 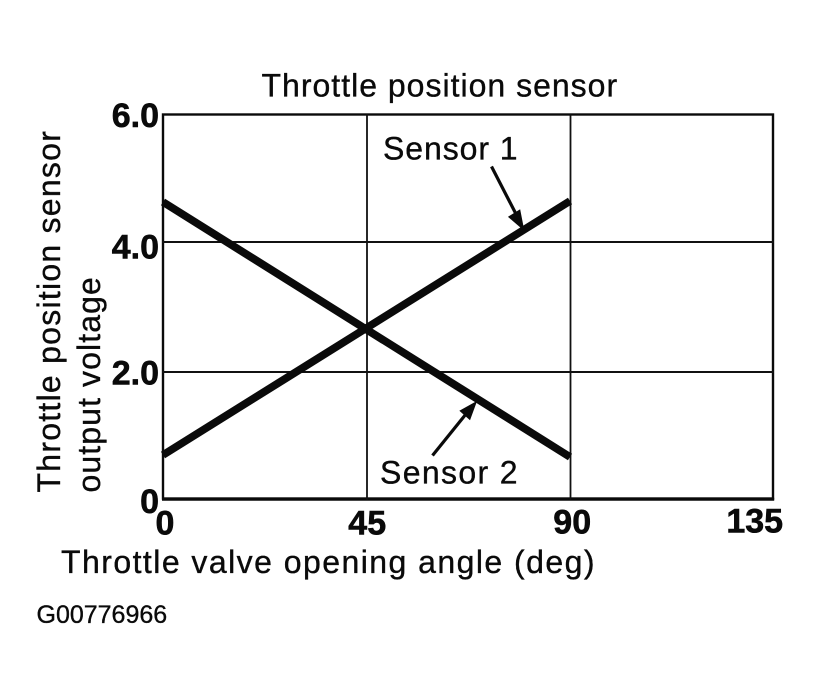 I want to click on svg-text: Sensor 2, so click(x=449, y=473).